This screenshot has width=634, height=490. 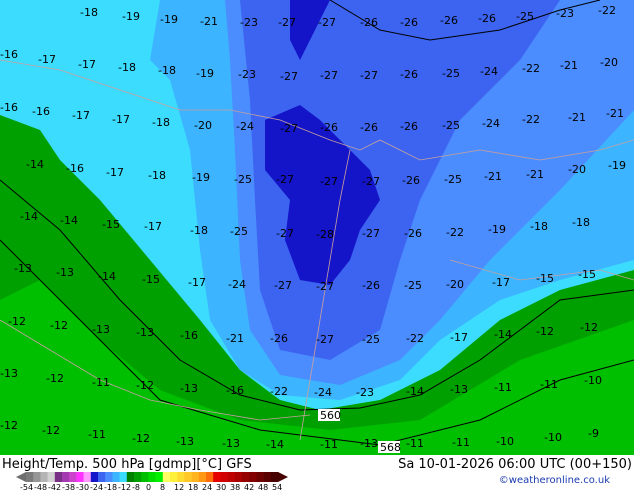 I want to click on contour-line, so click(x=465, y=20).